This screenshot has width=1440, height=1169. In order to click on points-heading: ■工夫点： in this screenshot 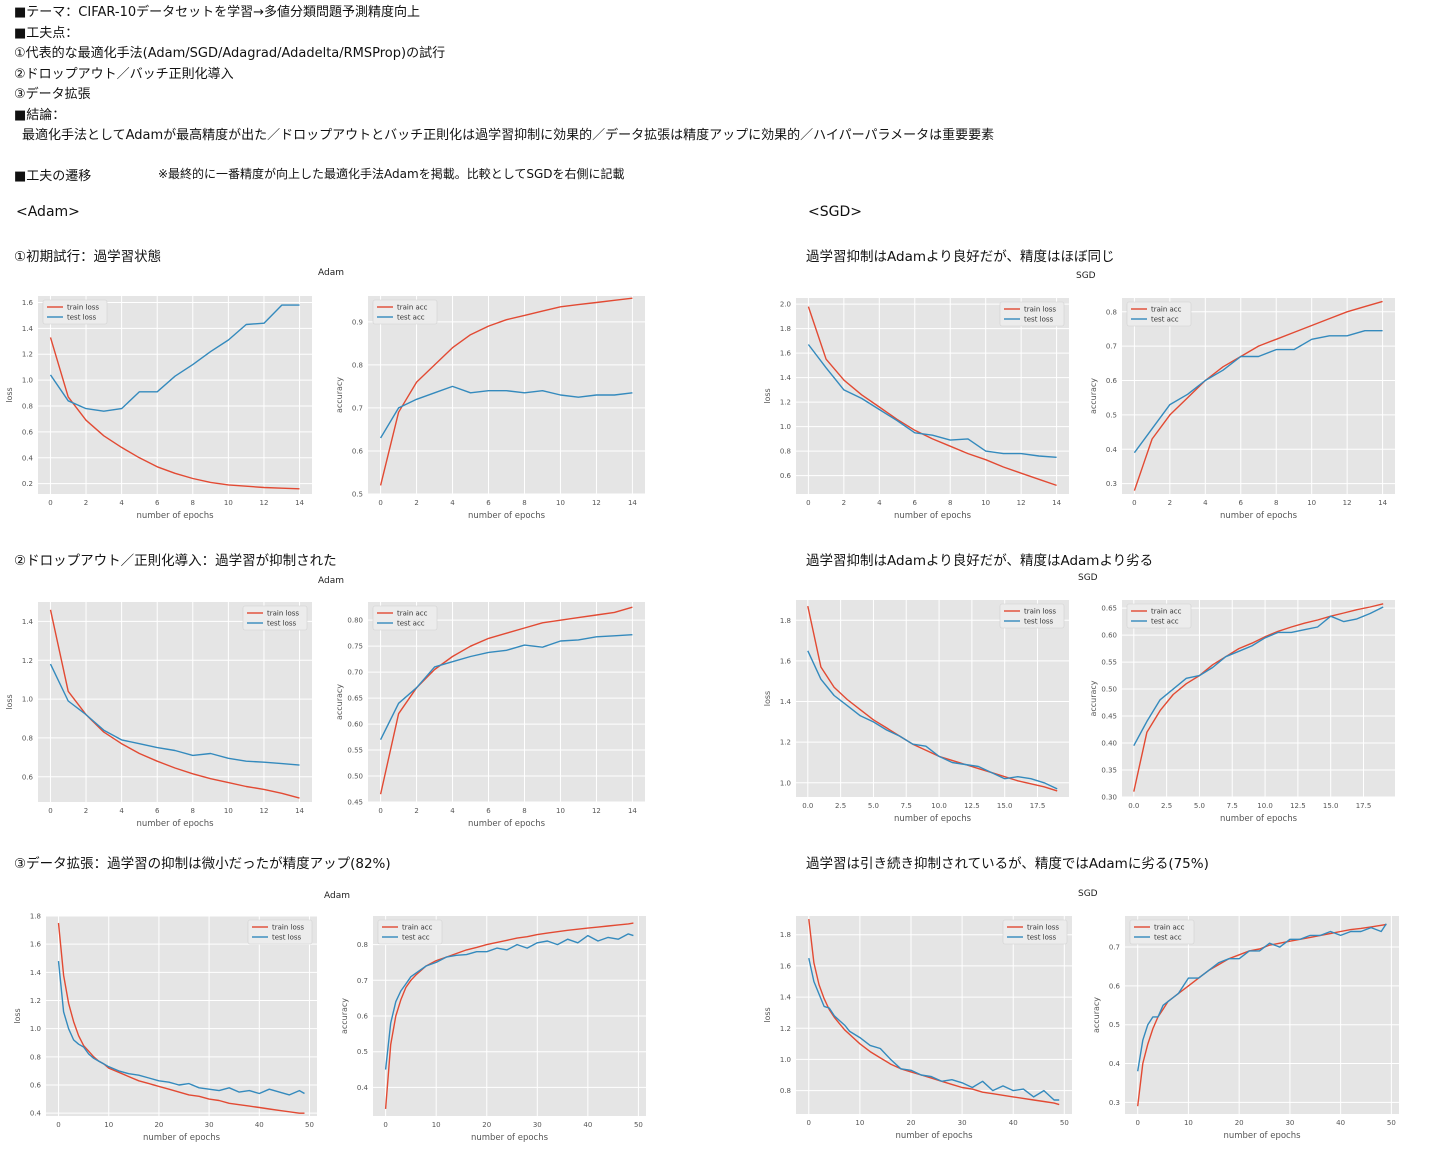, I will do `click(46, 33)`.